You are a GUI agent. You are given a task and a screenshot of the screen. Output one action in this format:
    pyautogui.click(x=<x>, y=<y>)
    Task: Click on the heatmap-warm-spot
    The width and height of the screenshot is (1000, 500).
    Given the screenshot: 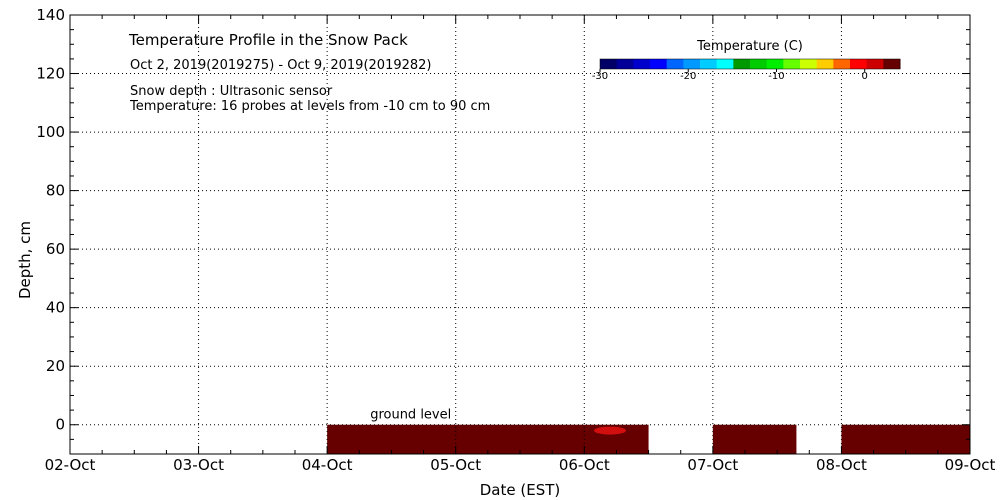 What is the action you would take?
    pyautogui.click(x=610, y=430)
    